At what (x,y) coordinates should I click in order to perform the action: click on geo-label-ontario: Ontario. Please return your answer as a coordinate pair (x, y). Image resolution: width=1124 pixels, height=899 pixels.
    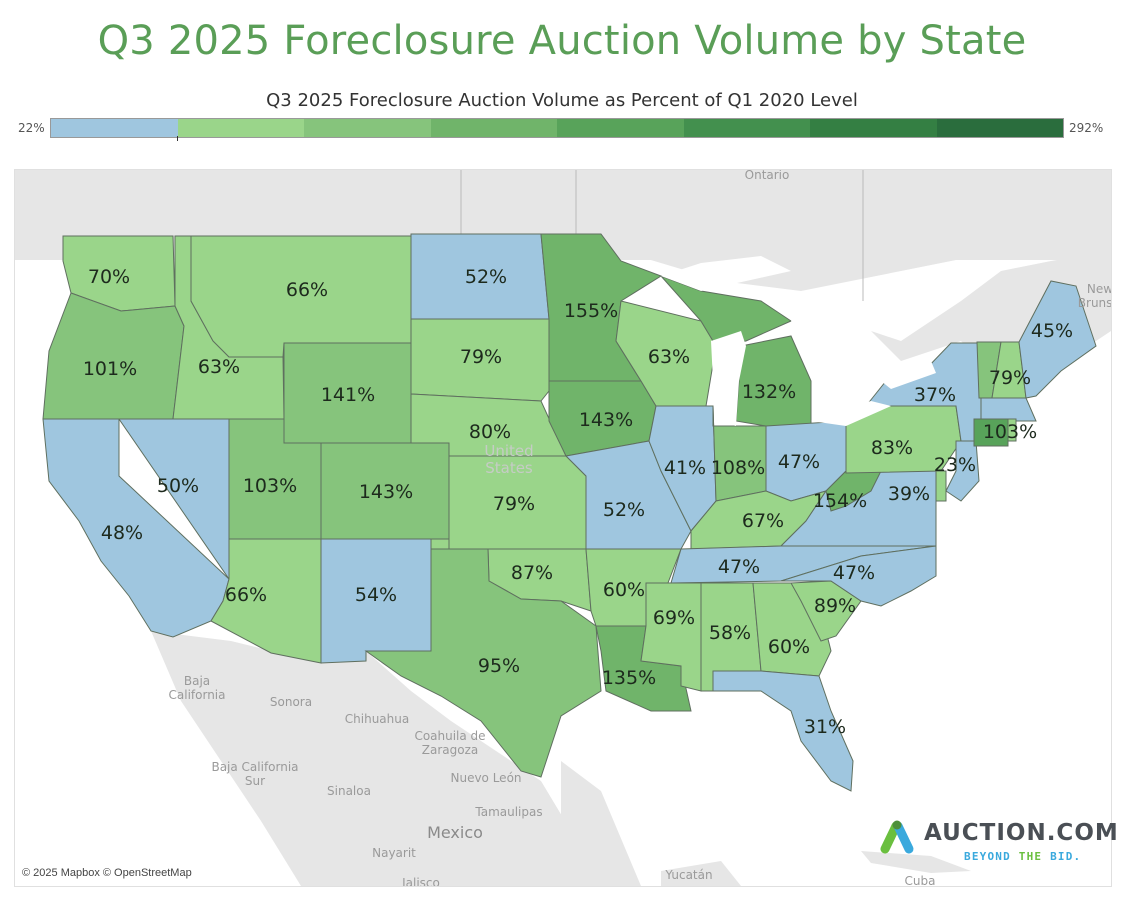
    Looking at the image, I should click on (767, 176).